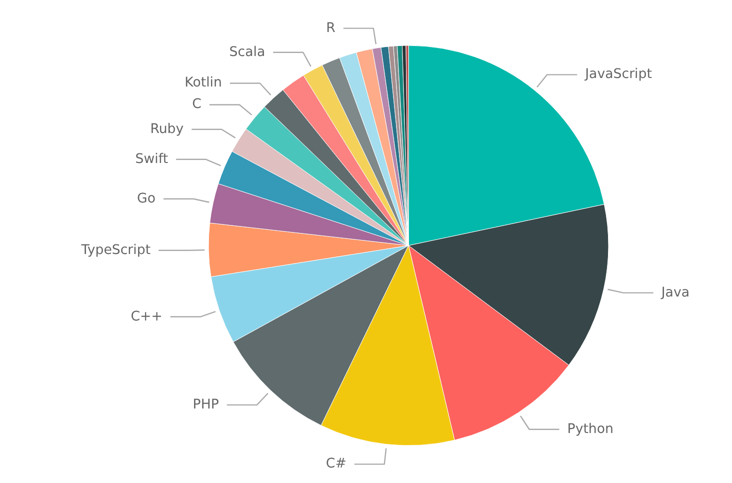 The image size is (732, 483). What do you see at coordinates (151, 159) in the screenshot?
I see `slice-label: Swift` at bounding box center [151, 159].